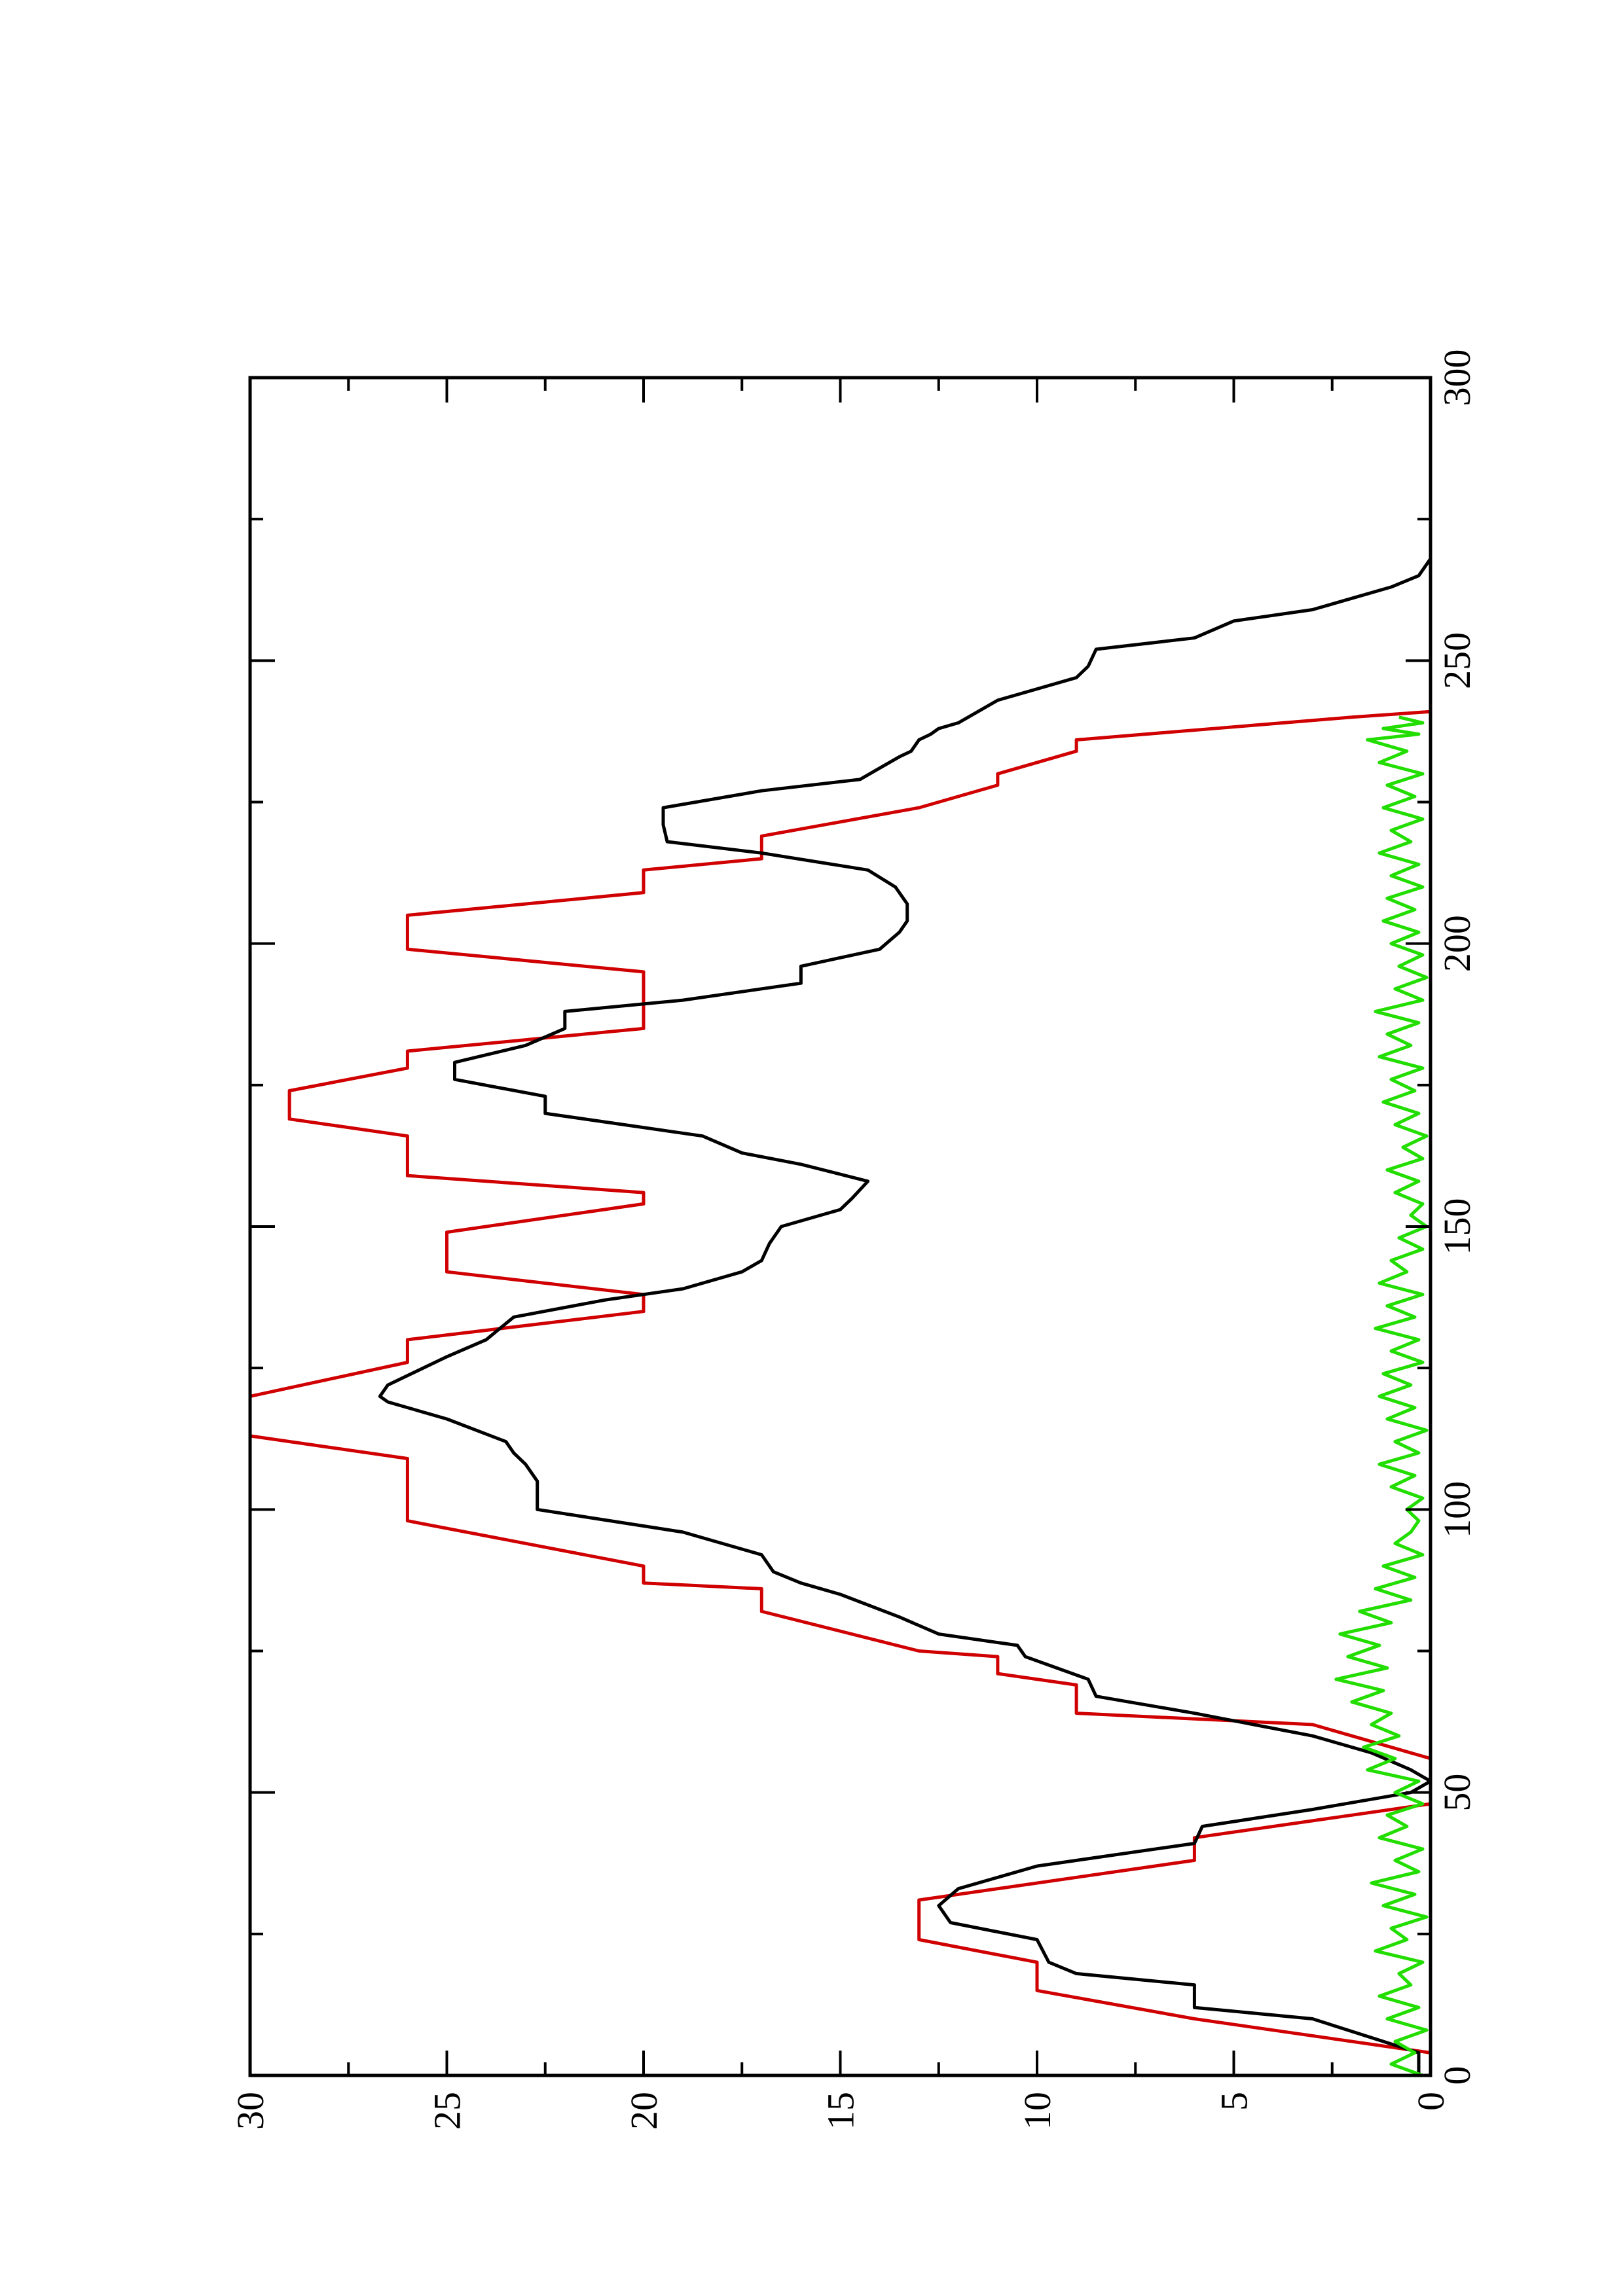 Image resolution: width=1623 pixels, height=2296 pixels. Describe the element at coordinates (1037, 2111) in the screenshot. I see `y-tick-label: 10` at that location.